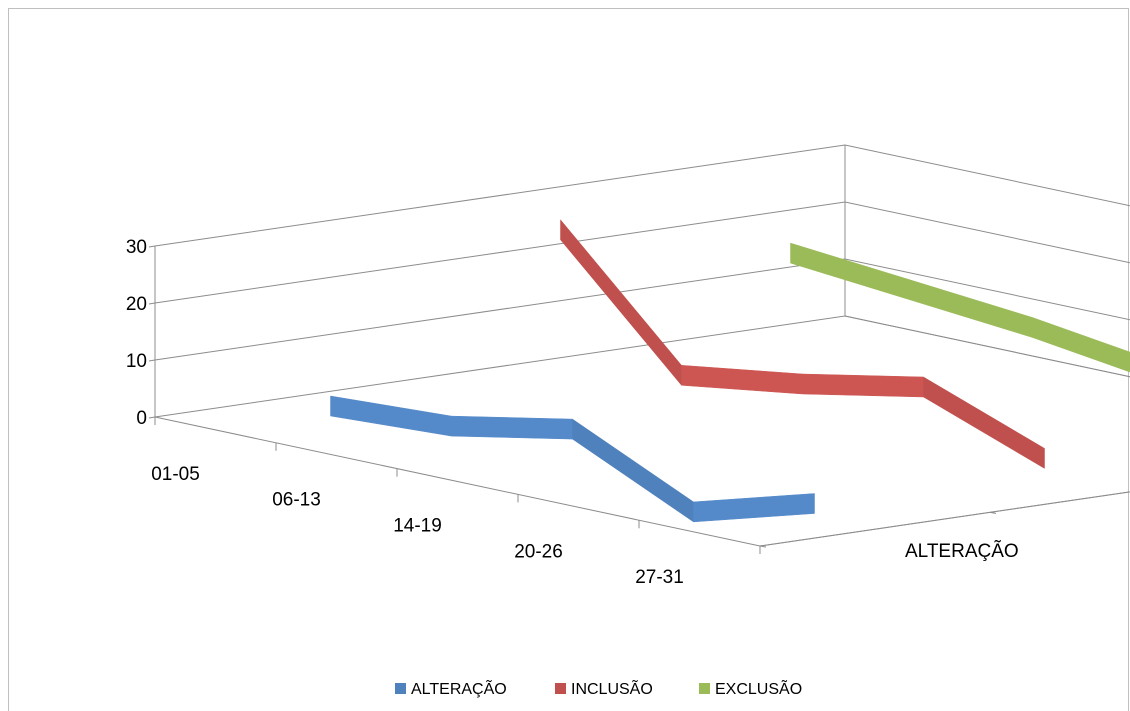  What do you see at coordinates (136, 361) in the screenshot?
I see `y-tick-label: 10` at bounding box center [136, 361].